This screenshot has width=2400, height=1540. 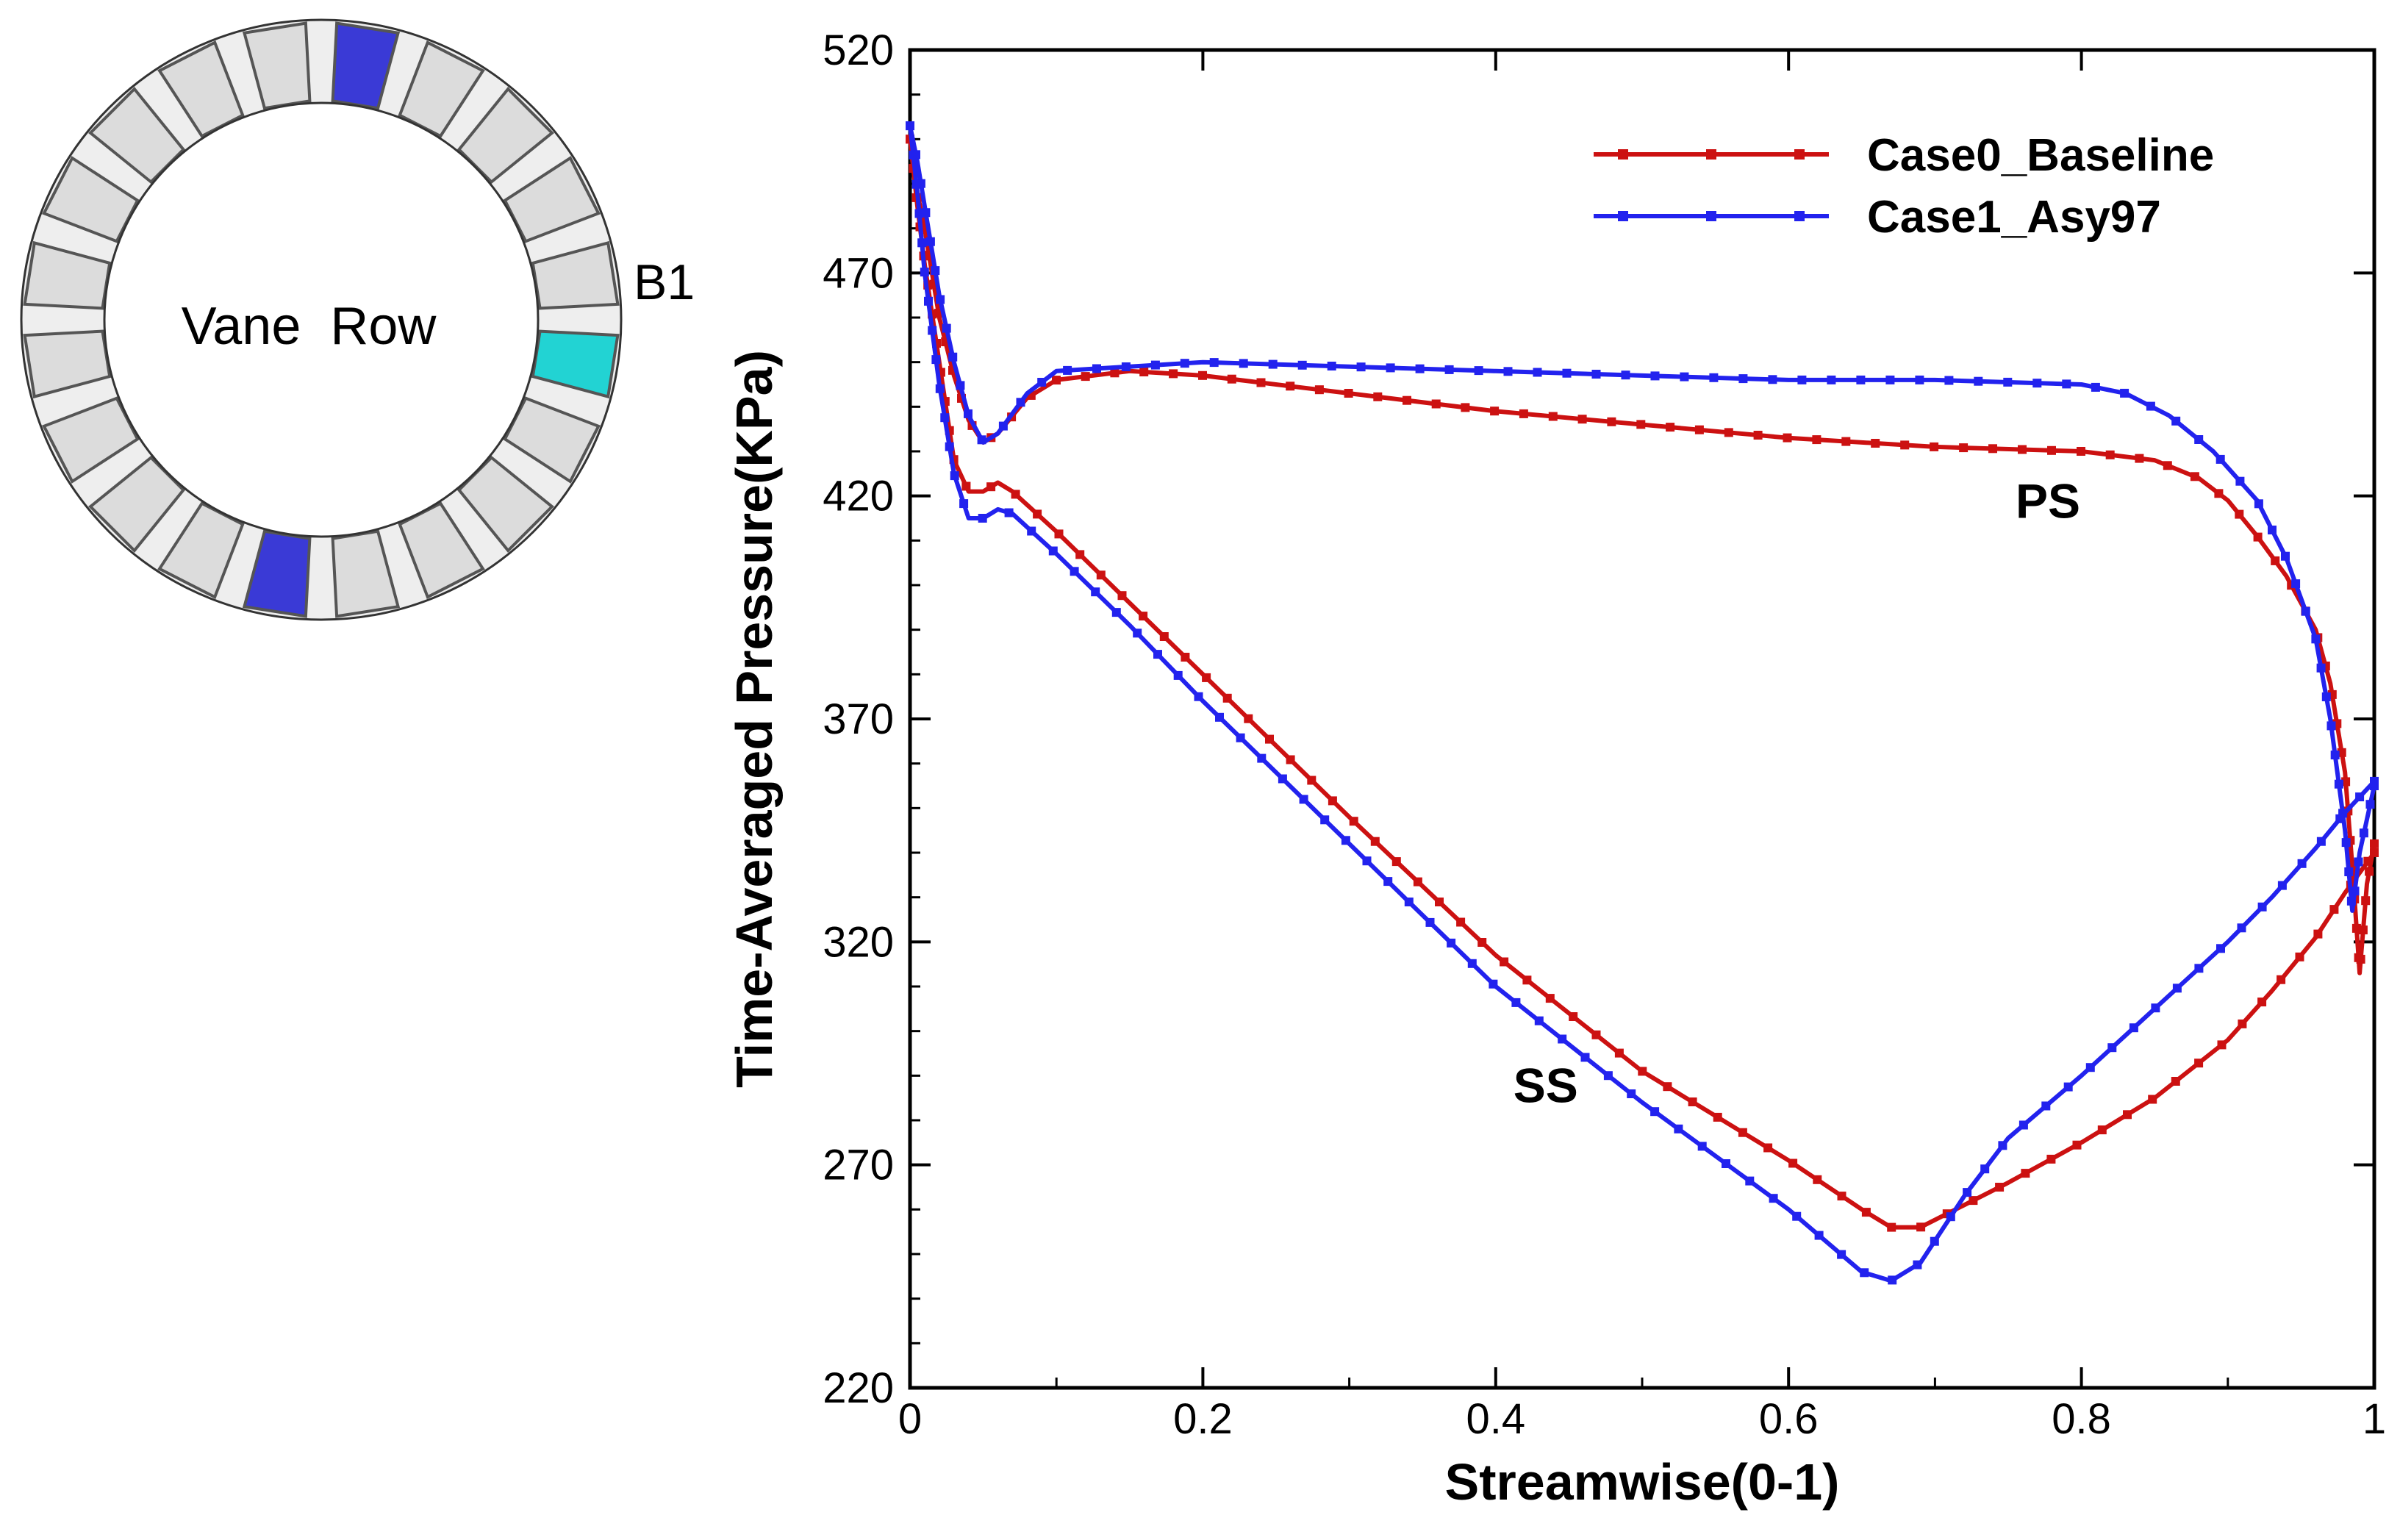 I want to click on vane-ring-inner, so click(x=321, y=320).